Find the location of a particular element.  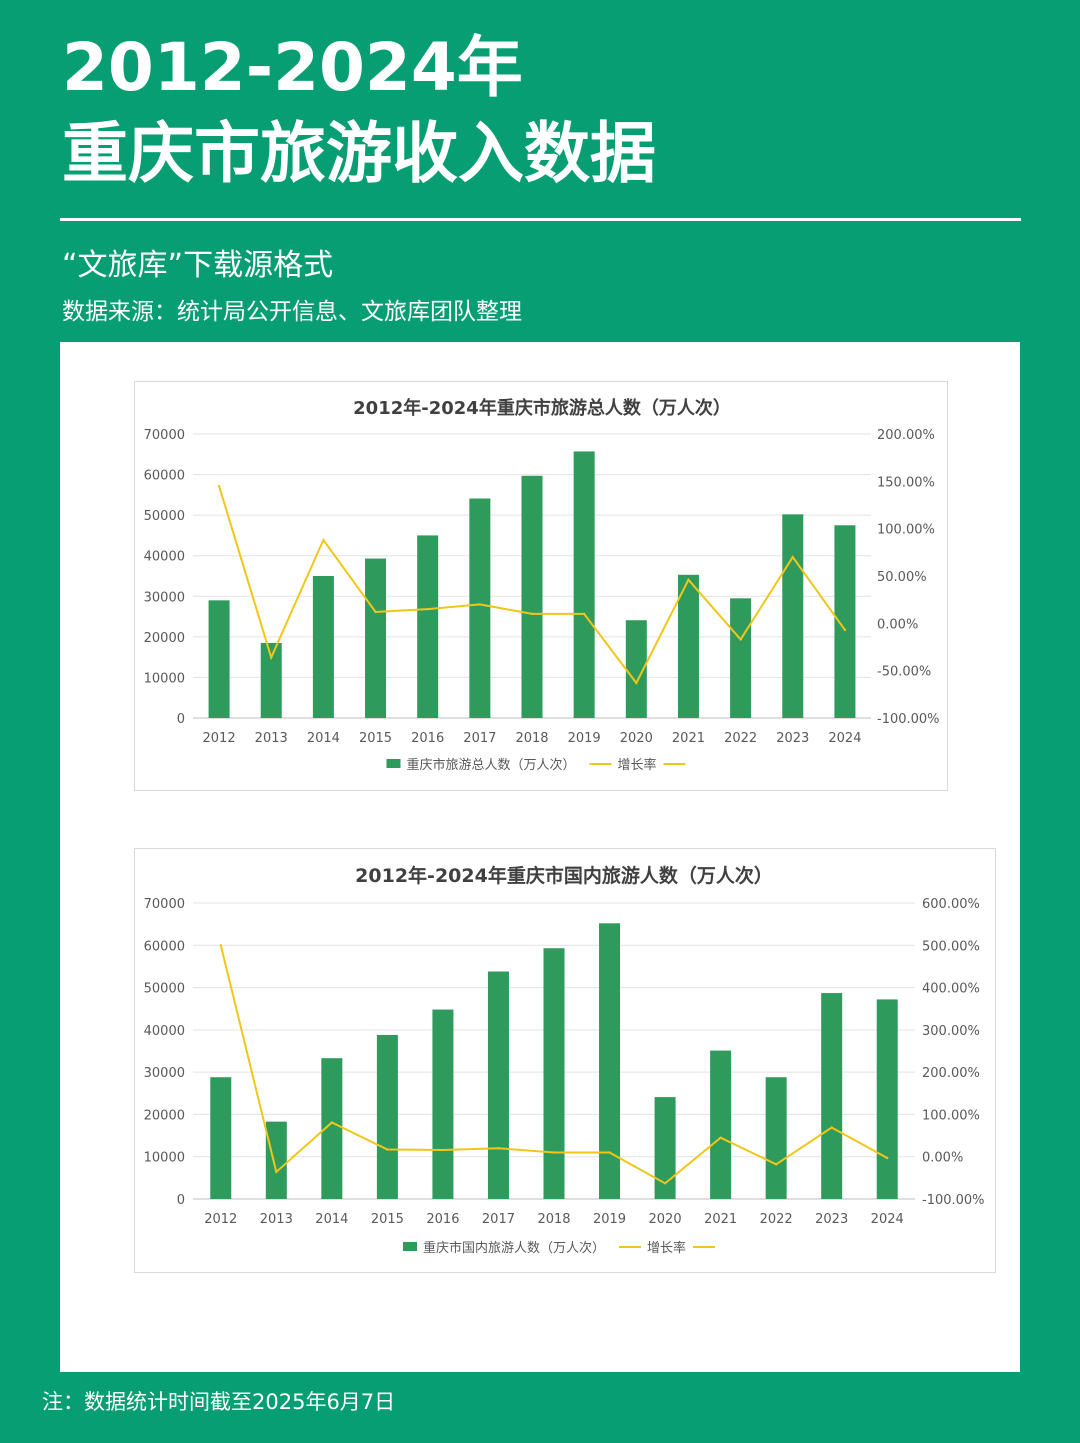

x-tick-label: 2014 is located at coordinates (331, 1219).